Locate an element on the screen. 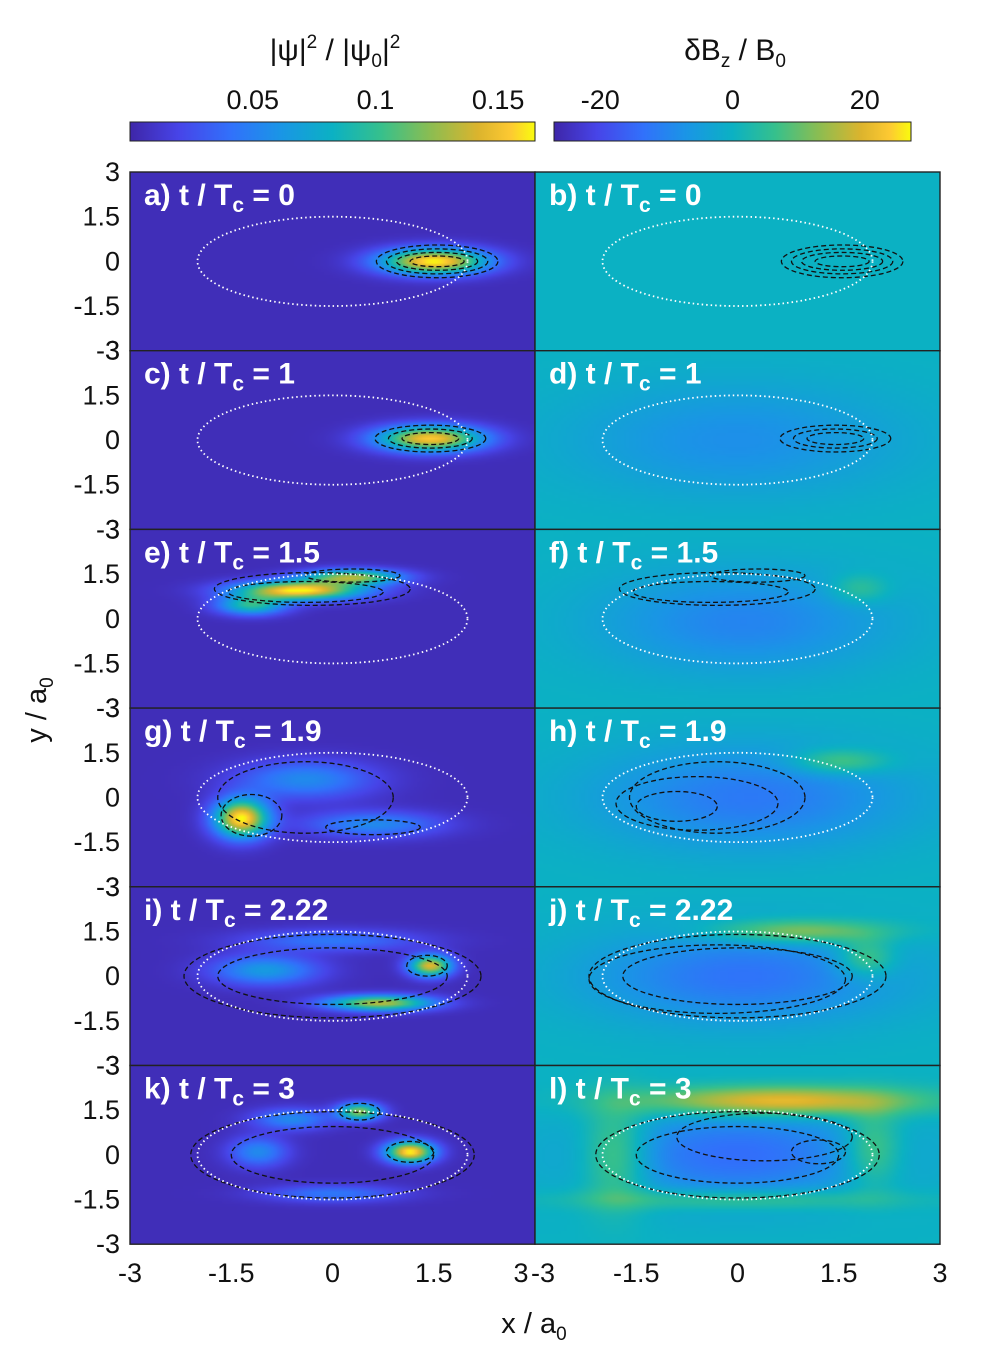  panel-label-a: a) t / Tc = 0 is located at coordinates (219, 198).